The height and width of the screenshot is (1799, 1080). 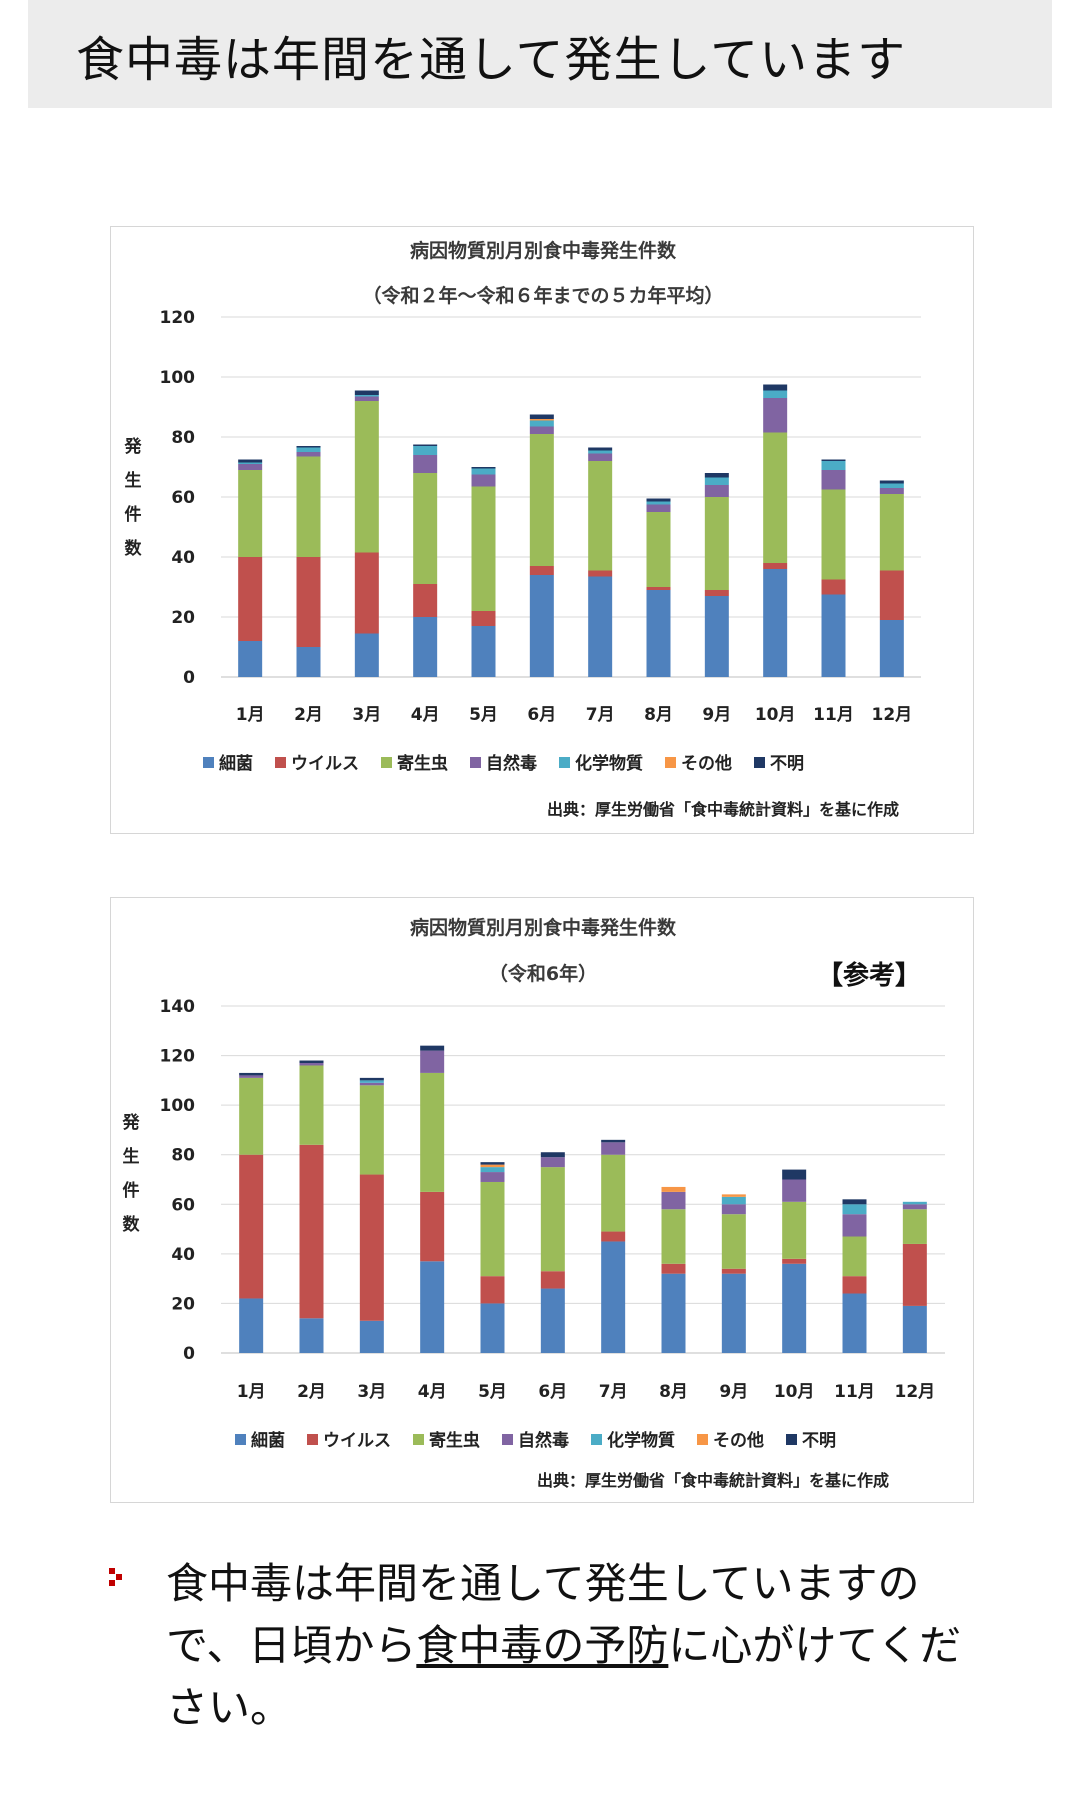 I want to click on x-tick-label: 1月, so click(x=250, y=715).